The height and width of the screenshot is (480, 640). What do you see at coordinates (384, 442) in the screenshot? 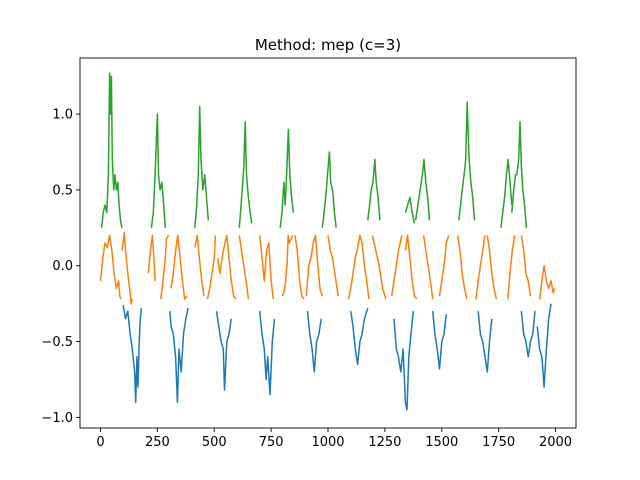
I see `x-tick-label: 1250` at bounding box center [384, 442].